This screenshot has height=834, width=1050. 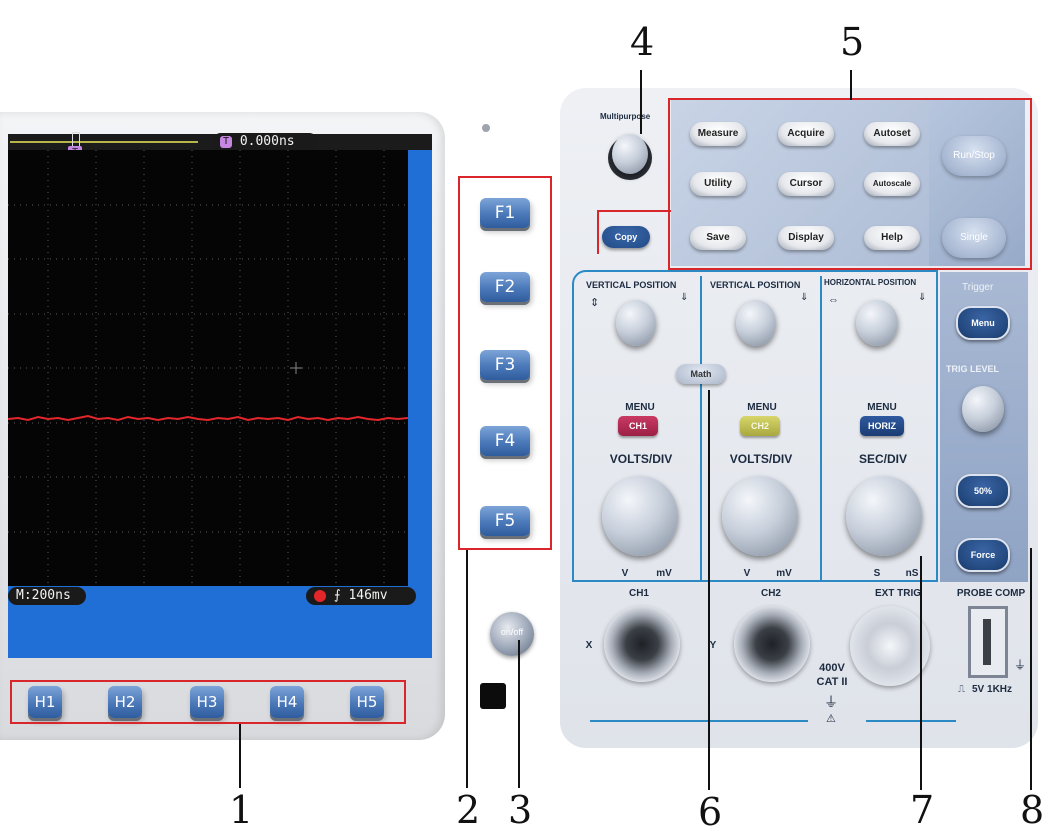 I want to click on horiz-menu-button: HORIZ, so click(x=882, y=426).